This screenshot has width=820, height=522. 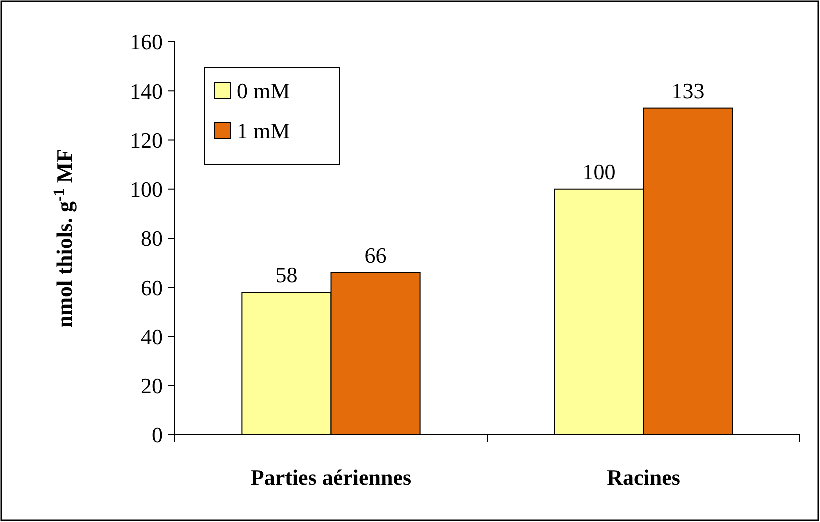 I want to click on legend-label: 0 mM, so click(x=263, y=91).